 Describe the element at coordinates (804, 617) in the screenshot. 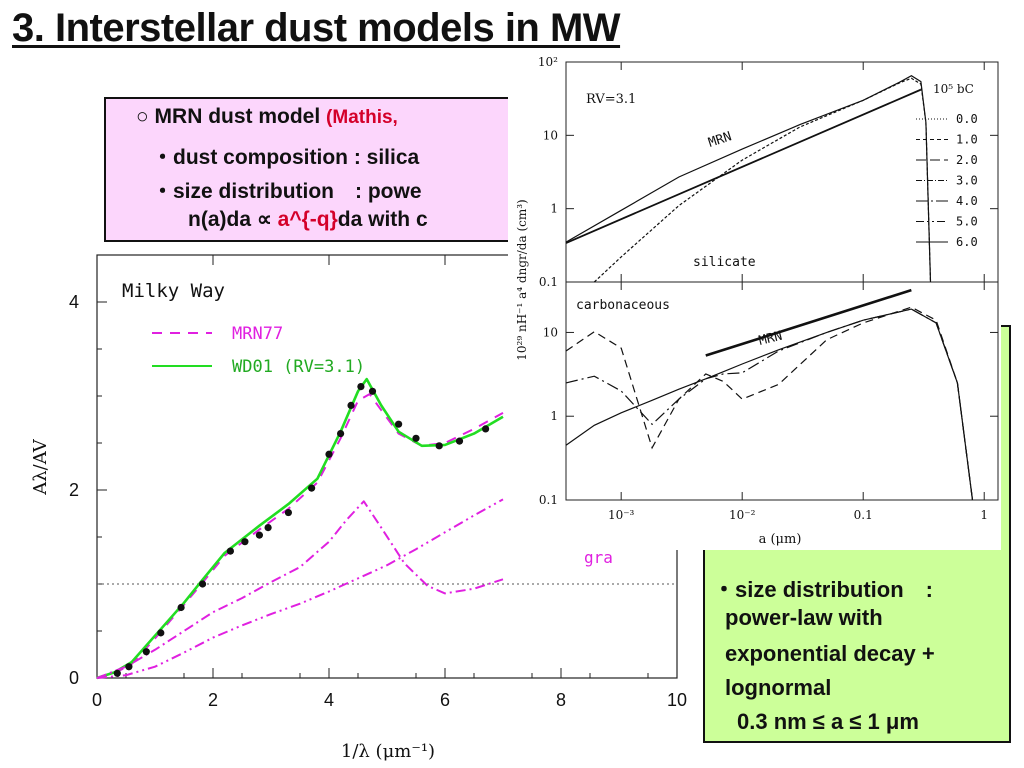

I see `wd-powerlaw: power-law with` at that location.